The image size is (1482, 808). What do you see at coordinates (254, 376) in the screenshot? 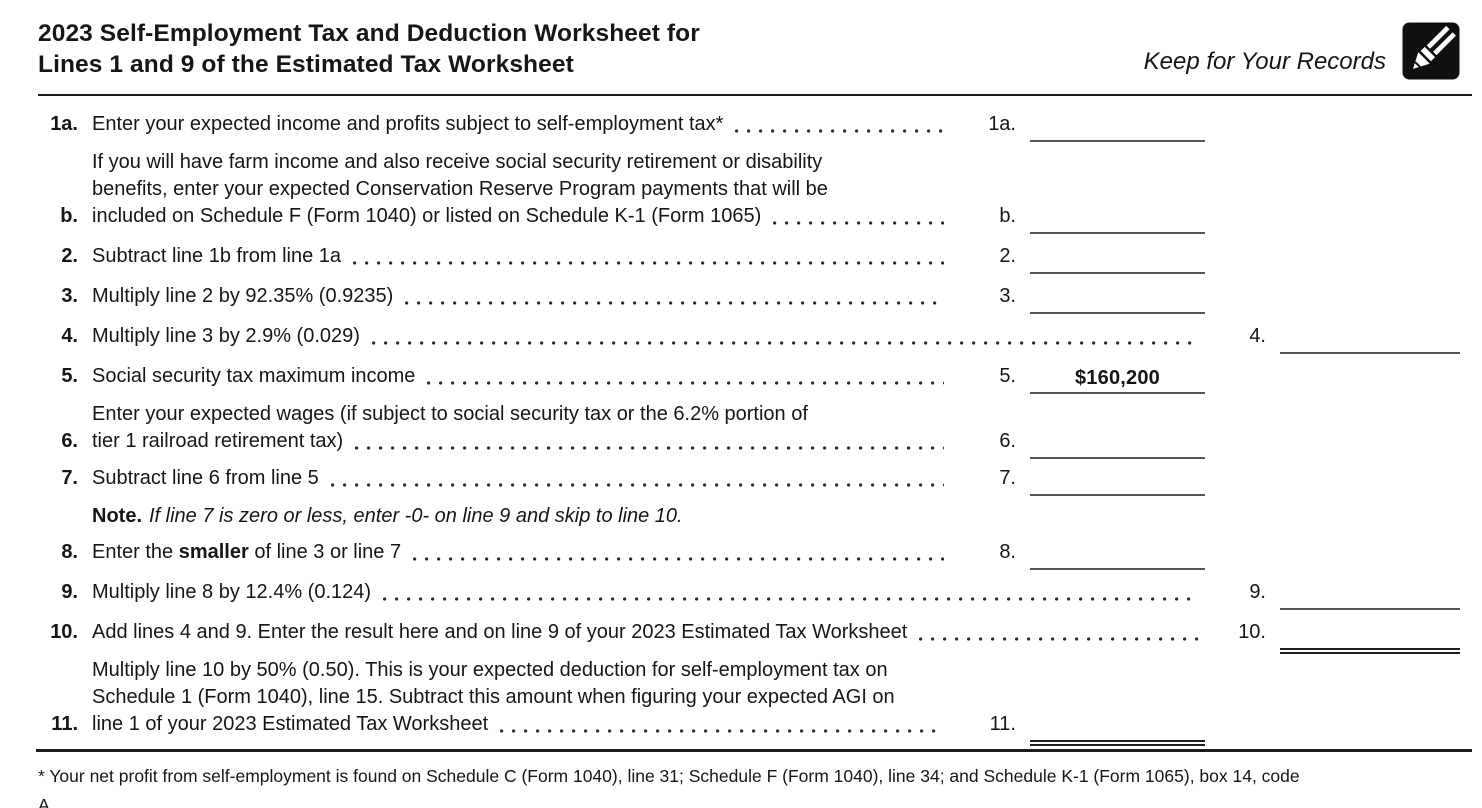
I see `line-text: Social security tax maximum income` at bounding box center [254, 376].